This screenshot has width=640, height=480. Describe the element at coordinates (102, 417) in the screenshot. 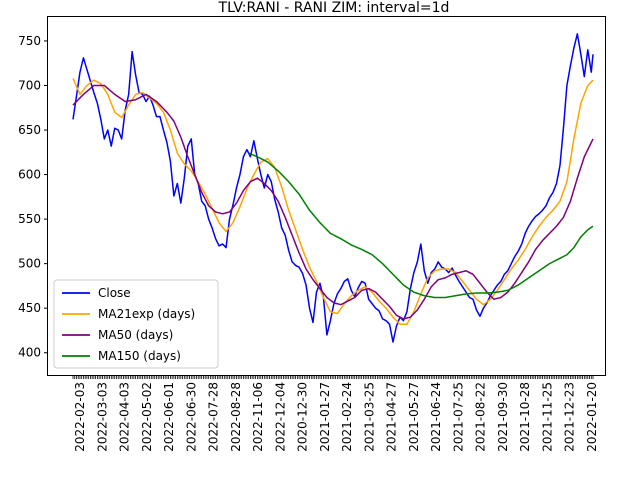

I see `x-tick-label: 2022-03-03` at that location.